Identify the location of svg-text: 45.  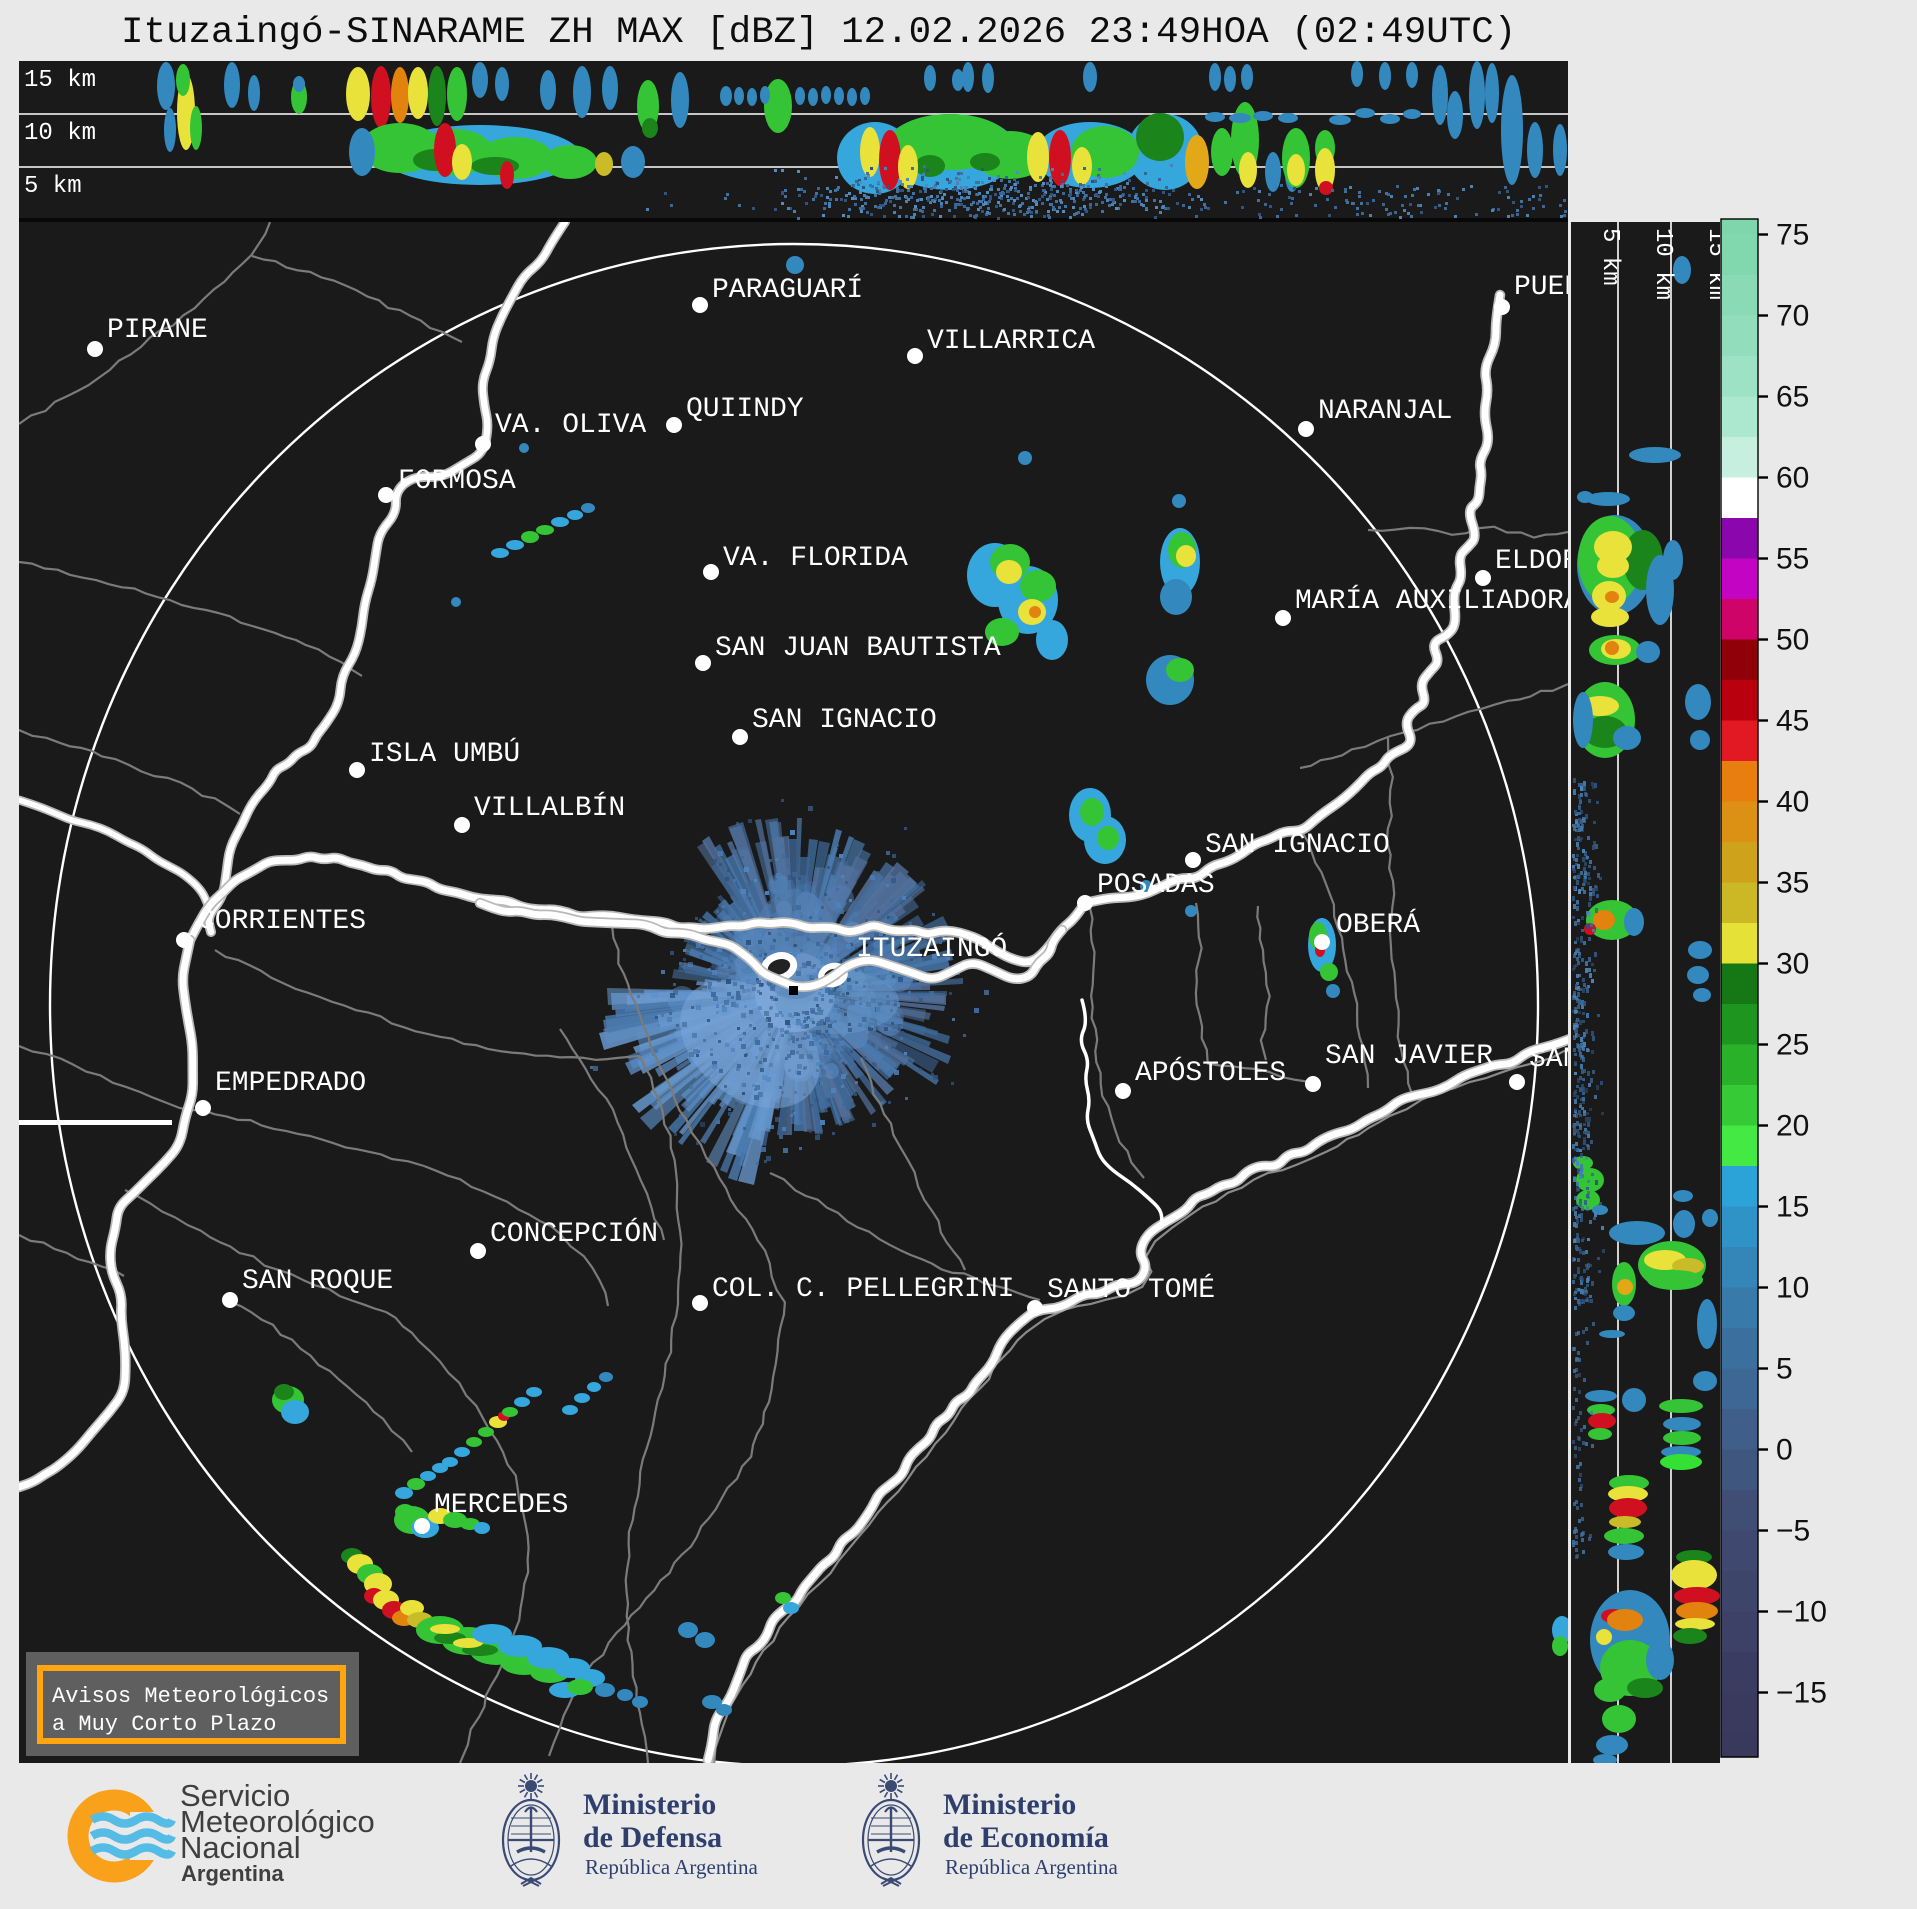
(1792, 721).